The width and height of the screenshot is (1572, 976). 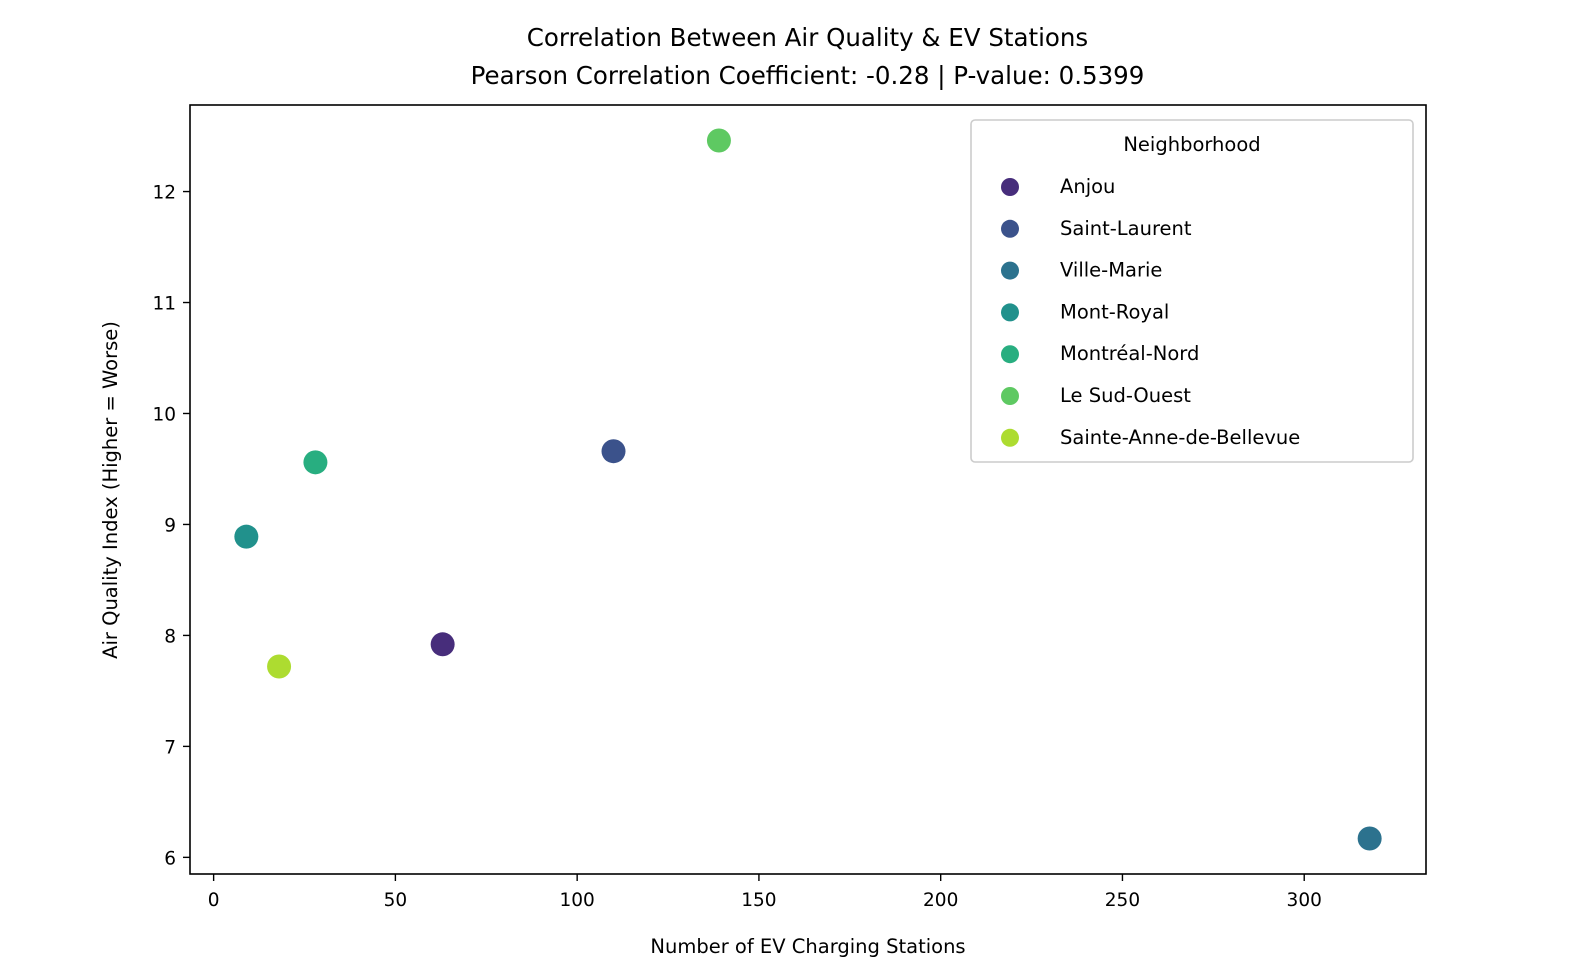 What do you see at coordinates (1191, 144) in the screenshot?
I see `legend-title: Neighborhood` at bounding box center [1191, 144].